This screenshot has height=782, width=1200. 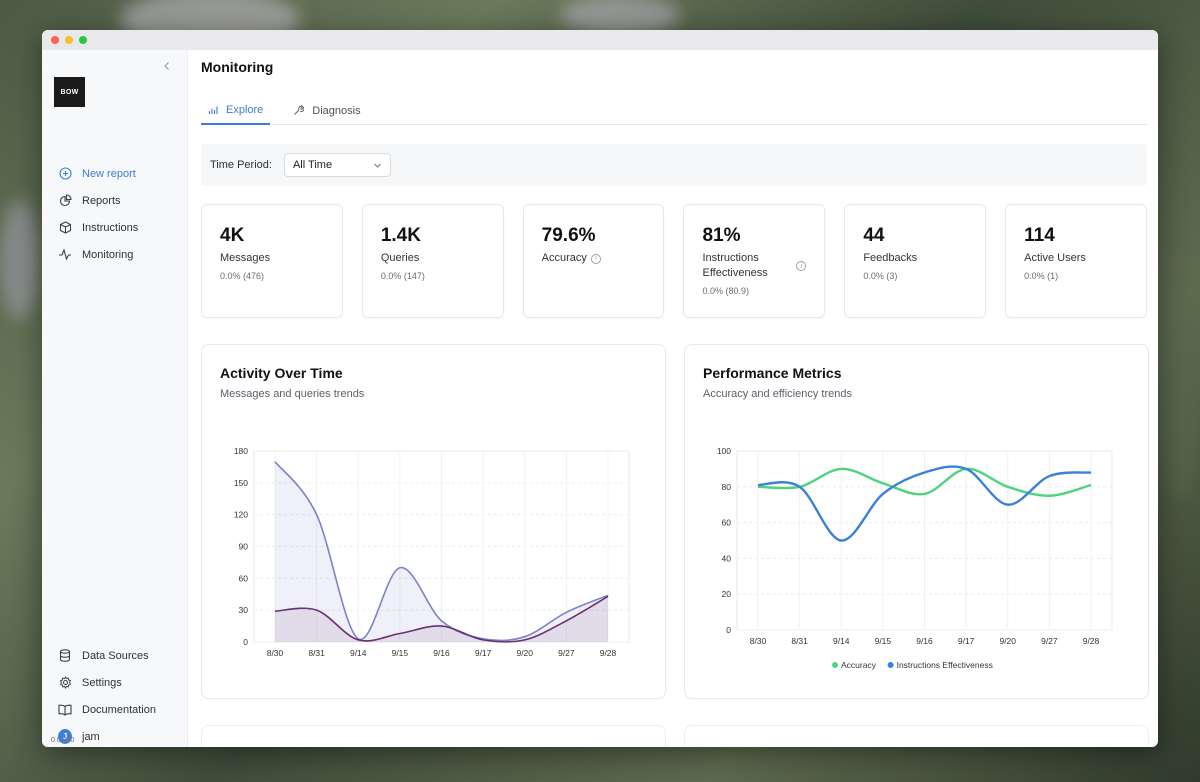 What do you see at coordinates (400, 235) in the screenshot?
I see `metric-value: 1.4K` at bounding box center [400, 235].